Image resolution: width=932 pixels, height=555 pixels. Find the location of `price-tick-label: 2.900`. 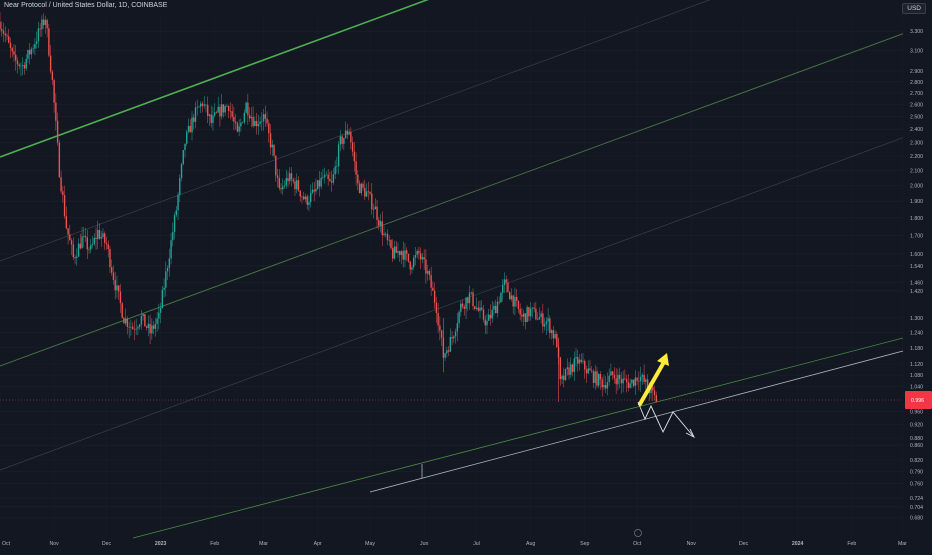

price-tick-label: 2.900 is located at coordinates (916, 72).